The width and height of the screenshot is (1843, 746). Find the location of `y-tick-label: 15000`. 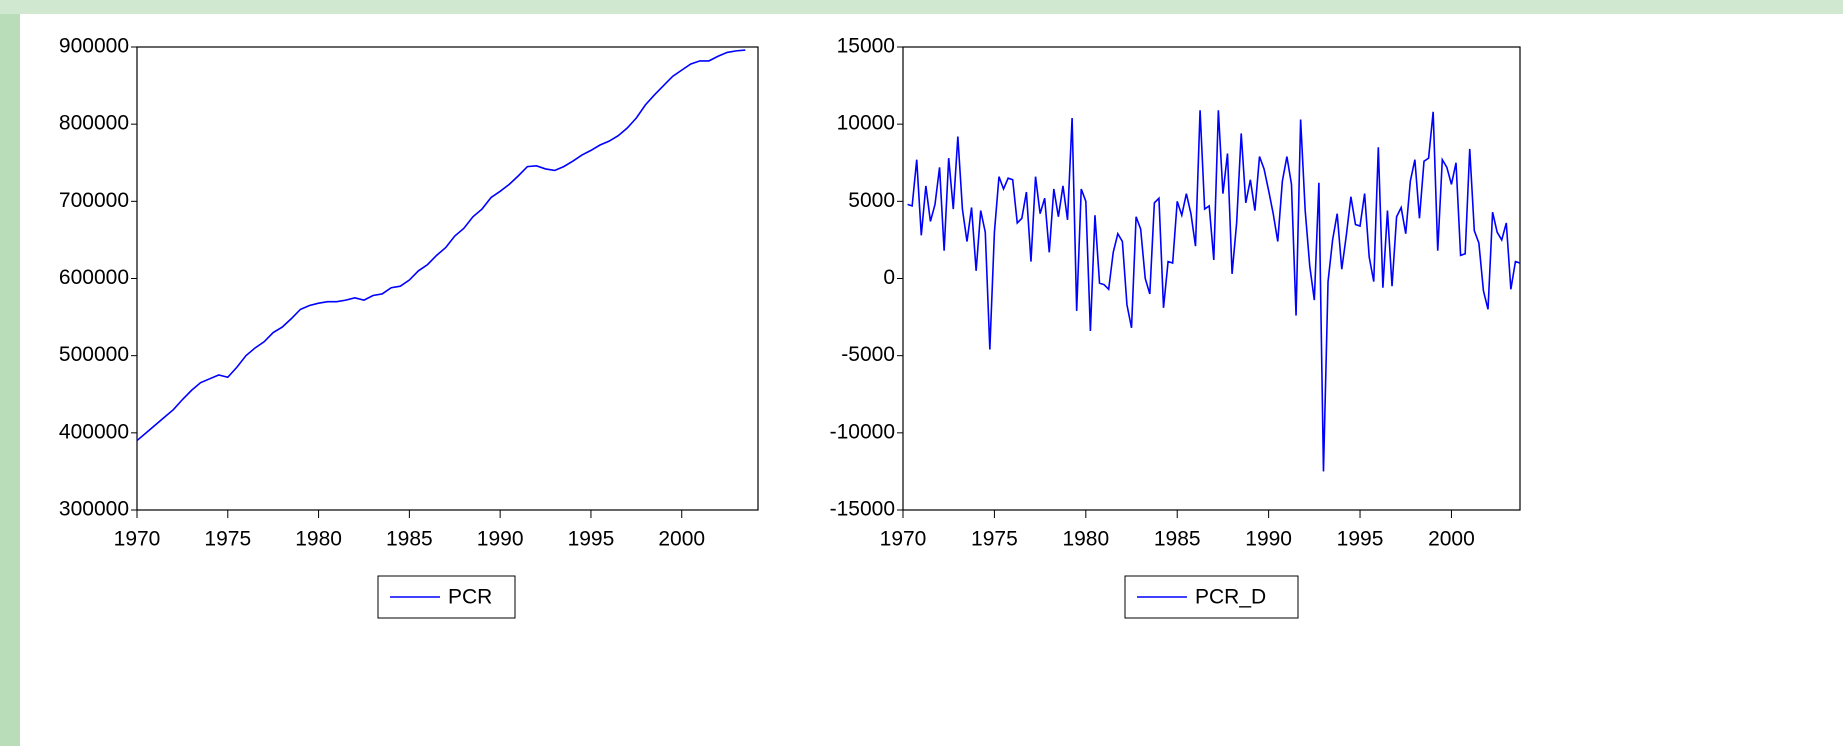

y-tick-label: 15000 is located at coordinates (866, 46).